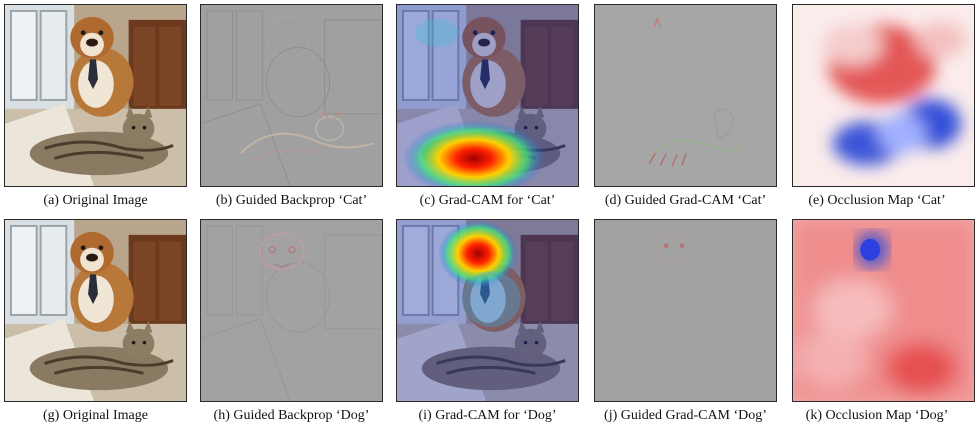 Image resolution: width=978 pixels, height=427 pixels. I want to click on guided-gradcam-map-dog, so click(685, 310).